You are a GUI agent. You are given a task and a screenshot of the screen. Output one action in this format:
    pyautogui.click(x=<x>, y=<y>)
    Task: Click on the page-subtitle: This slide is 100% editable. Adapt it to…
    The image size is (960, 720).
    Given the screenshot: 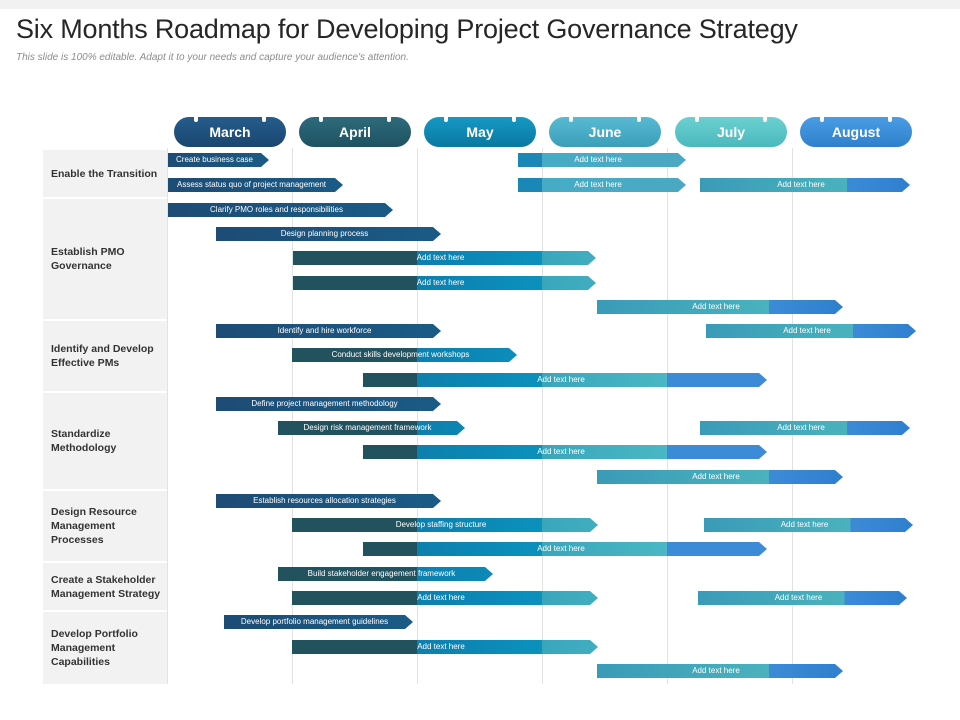 What is the action you would take?
    pyautogui.click(x=212, y=57)
    